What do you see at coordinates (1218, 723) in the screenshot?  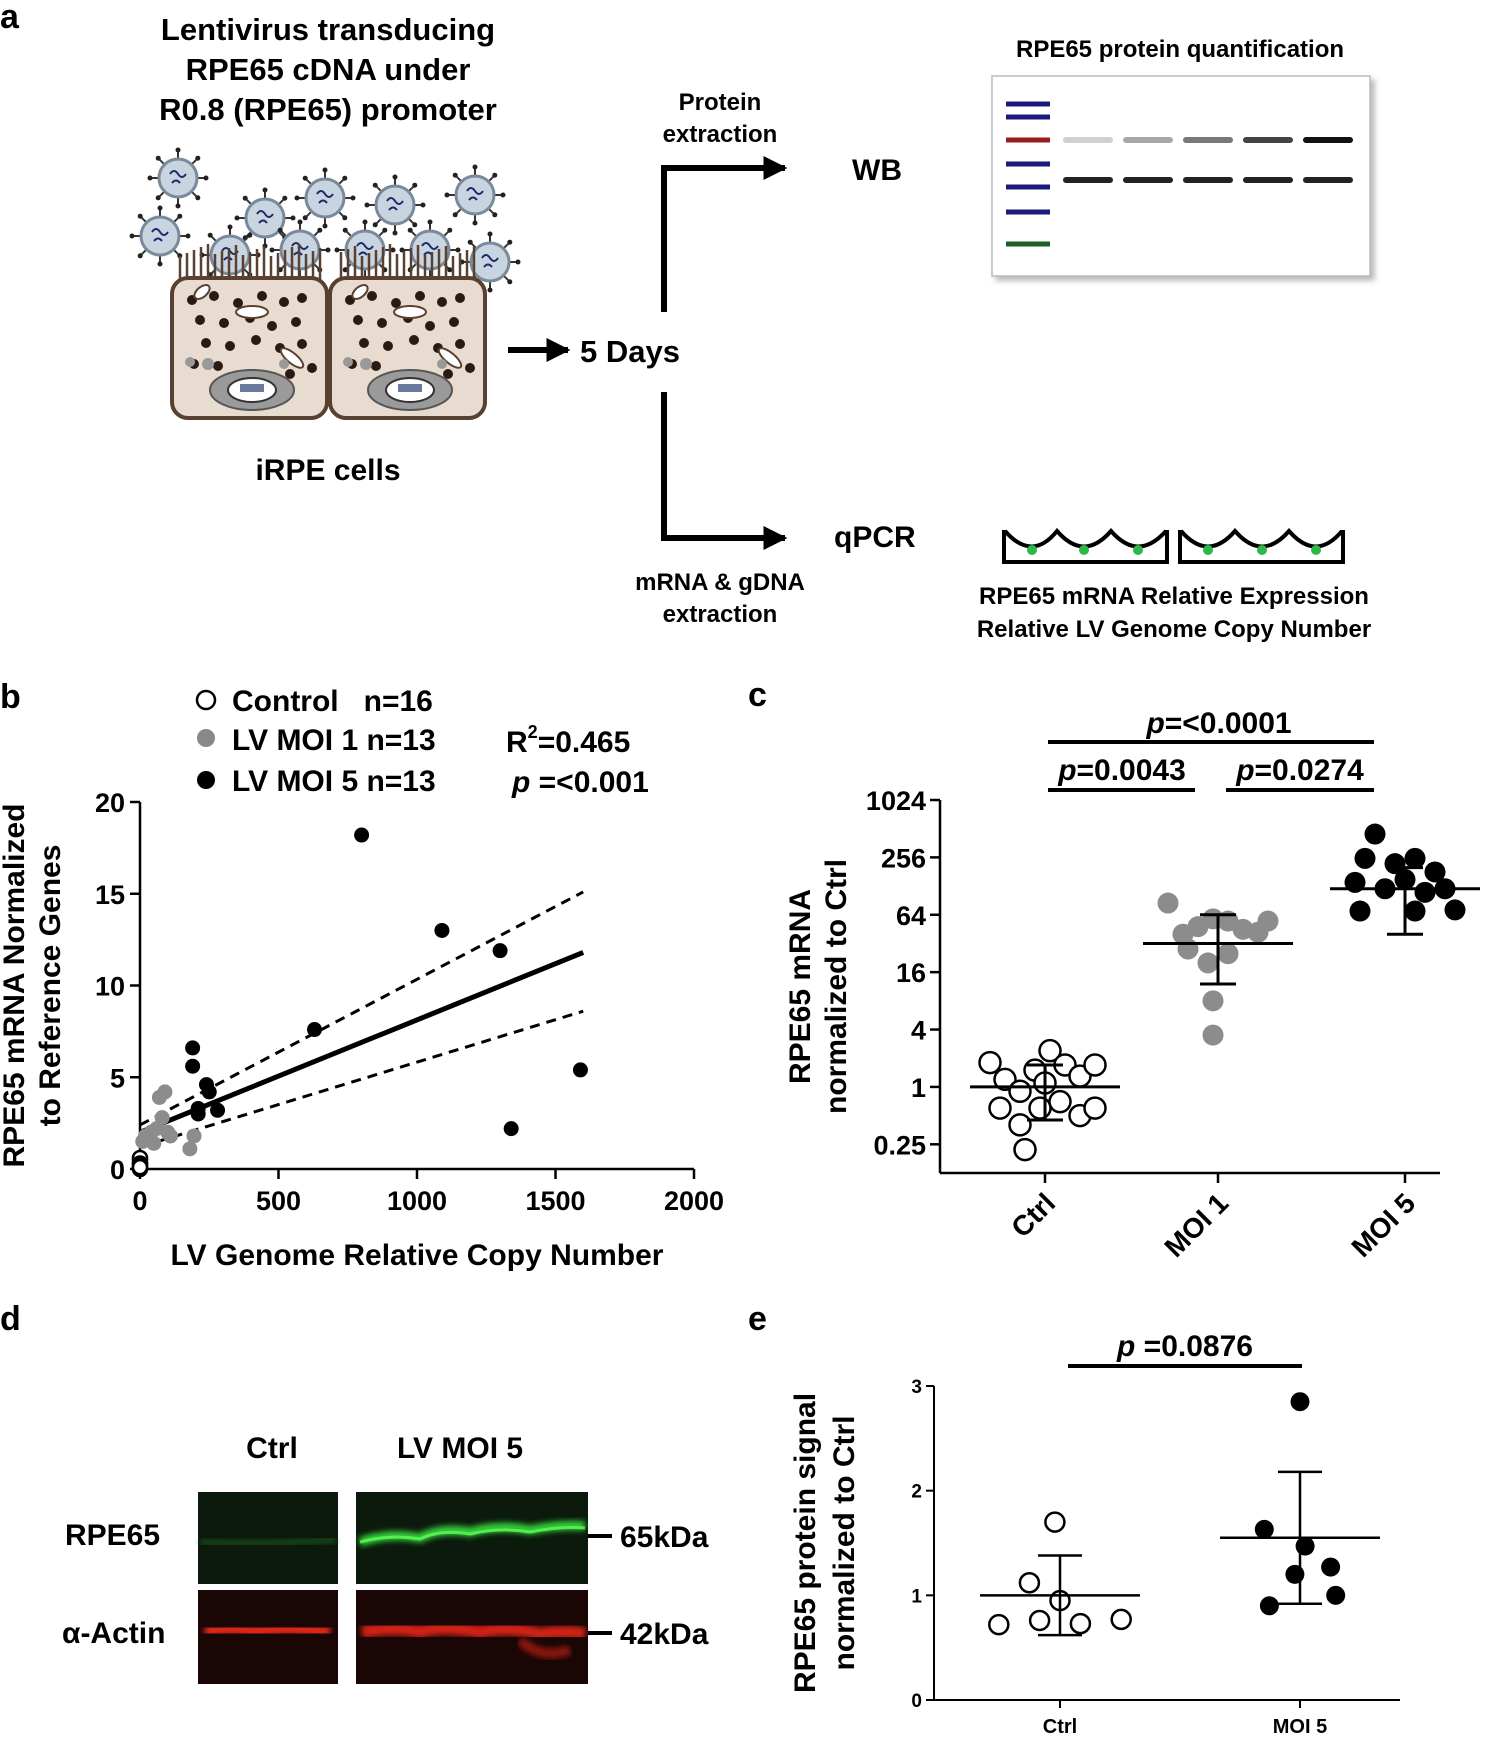 I see `sig-c-overall: p=<0.0001` at bounding box center [1218, 723].